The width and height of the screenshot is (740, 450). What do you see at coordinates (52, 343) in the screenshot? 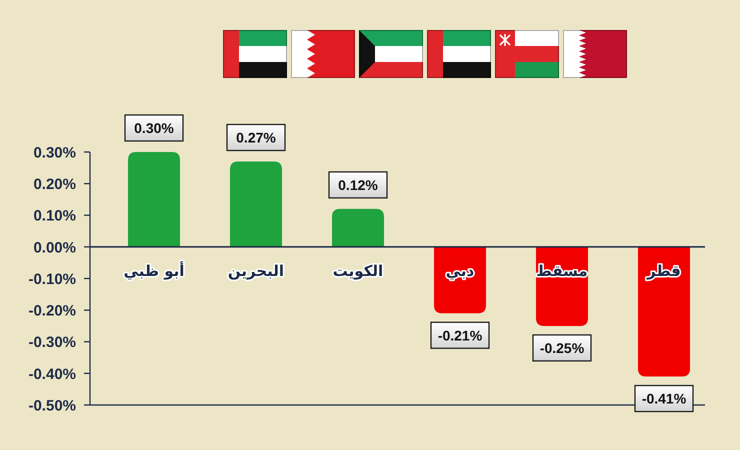
I see `y-tick-label: -0.30%` at bounding box center [52, 343].